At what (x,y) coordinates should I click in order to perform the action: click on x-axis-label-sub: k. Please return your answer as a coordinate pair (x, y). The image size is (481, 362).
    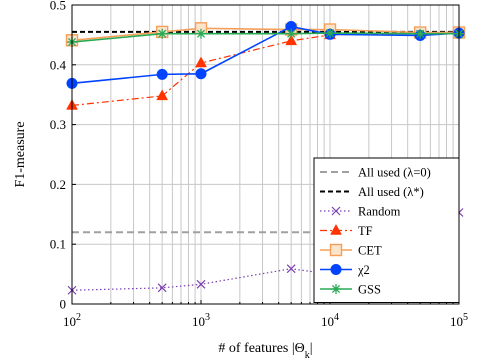
    Looking at the image, I should click on (307, 355).